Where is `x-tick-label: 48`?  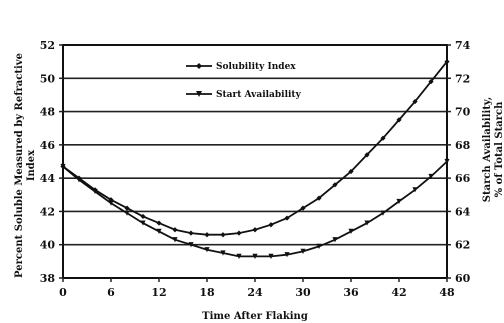
x-tick-label: 48 is located at coordinates (447, 292).